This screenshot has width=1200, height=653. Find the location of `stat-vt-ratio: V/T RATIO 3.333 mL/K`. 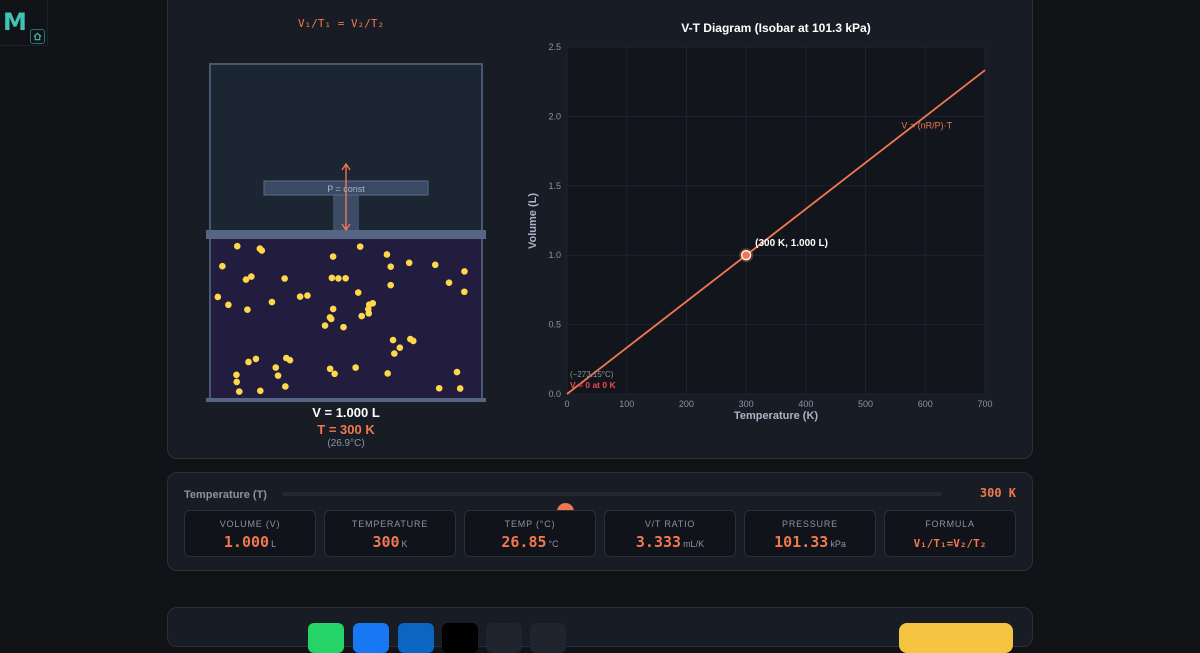

stat-vt-ratio: V/T RATIO 3.333 mL/K is located at coordinates (670, 533).